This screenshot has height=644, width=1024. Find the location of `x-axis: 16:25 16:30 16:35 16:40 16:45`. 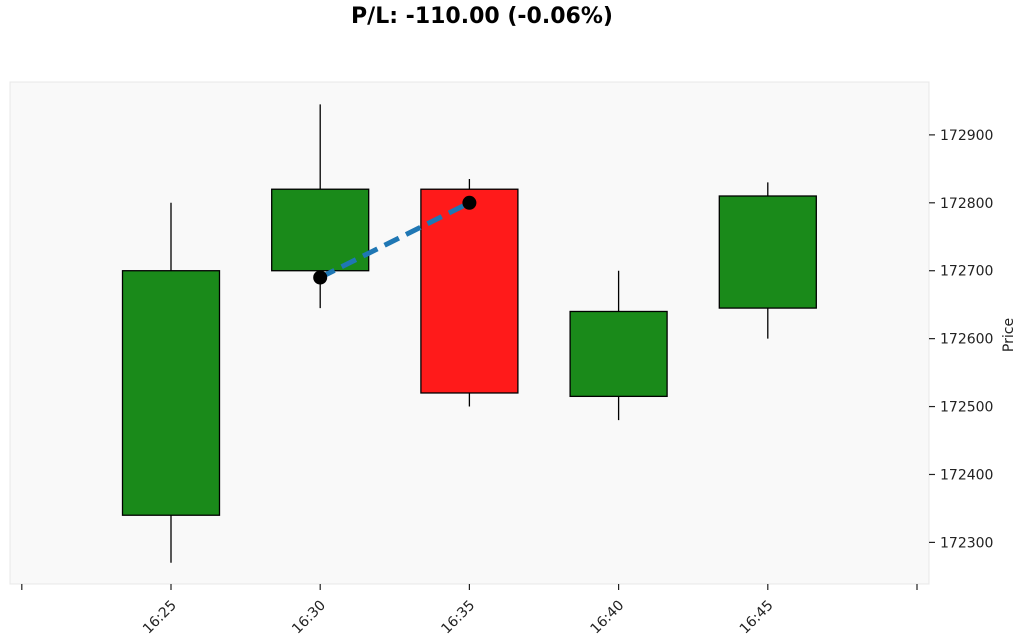

x-axis: 16:25 16:30 16:35 16:40 16:45 is located at coordinates (469, 611).